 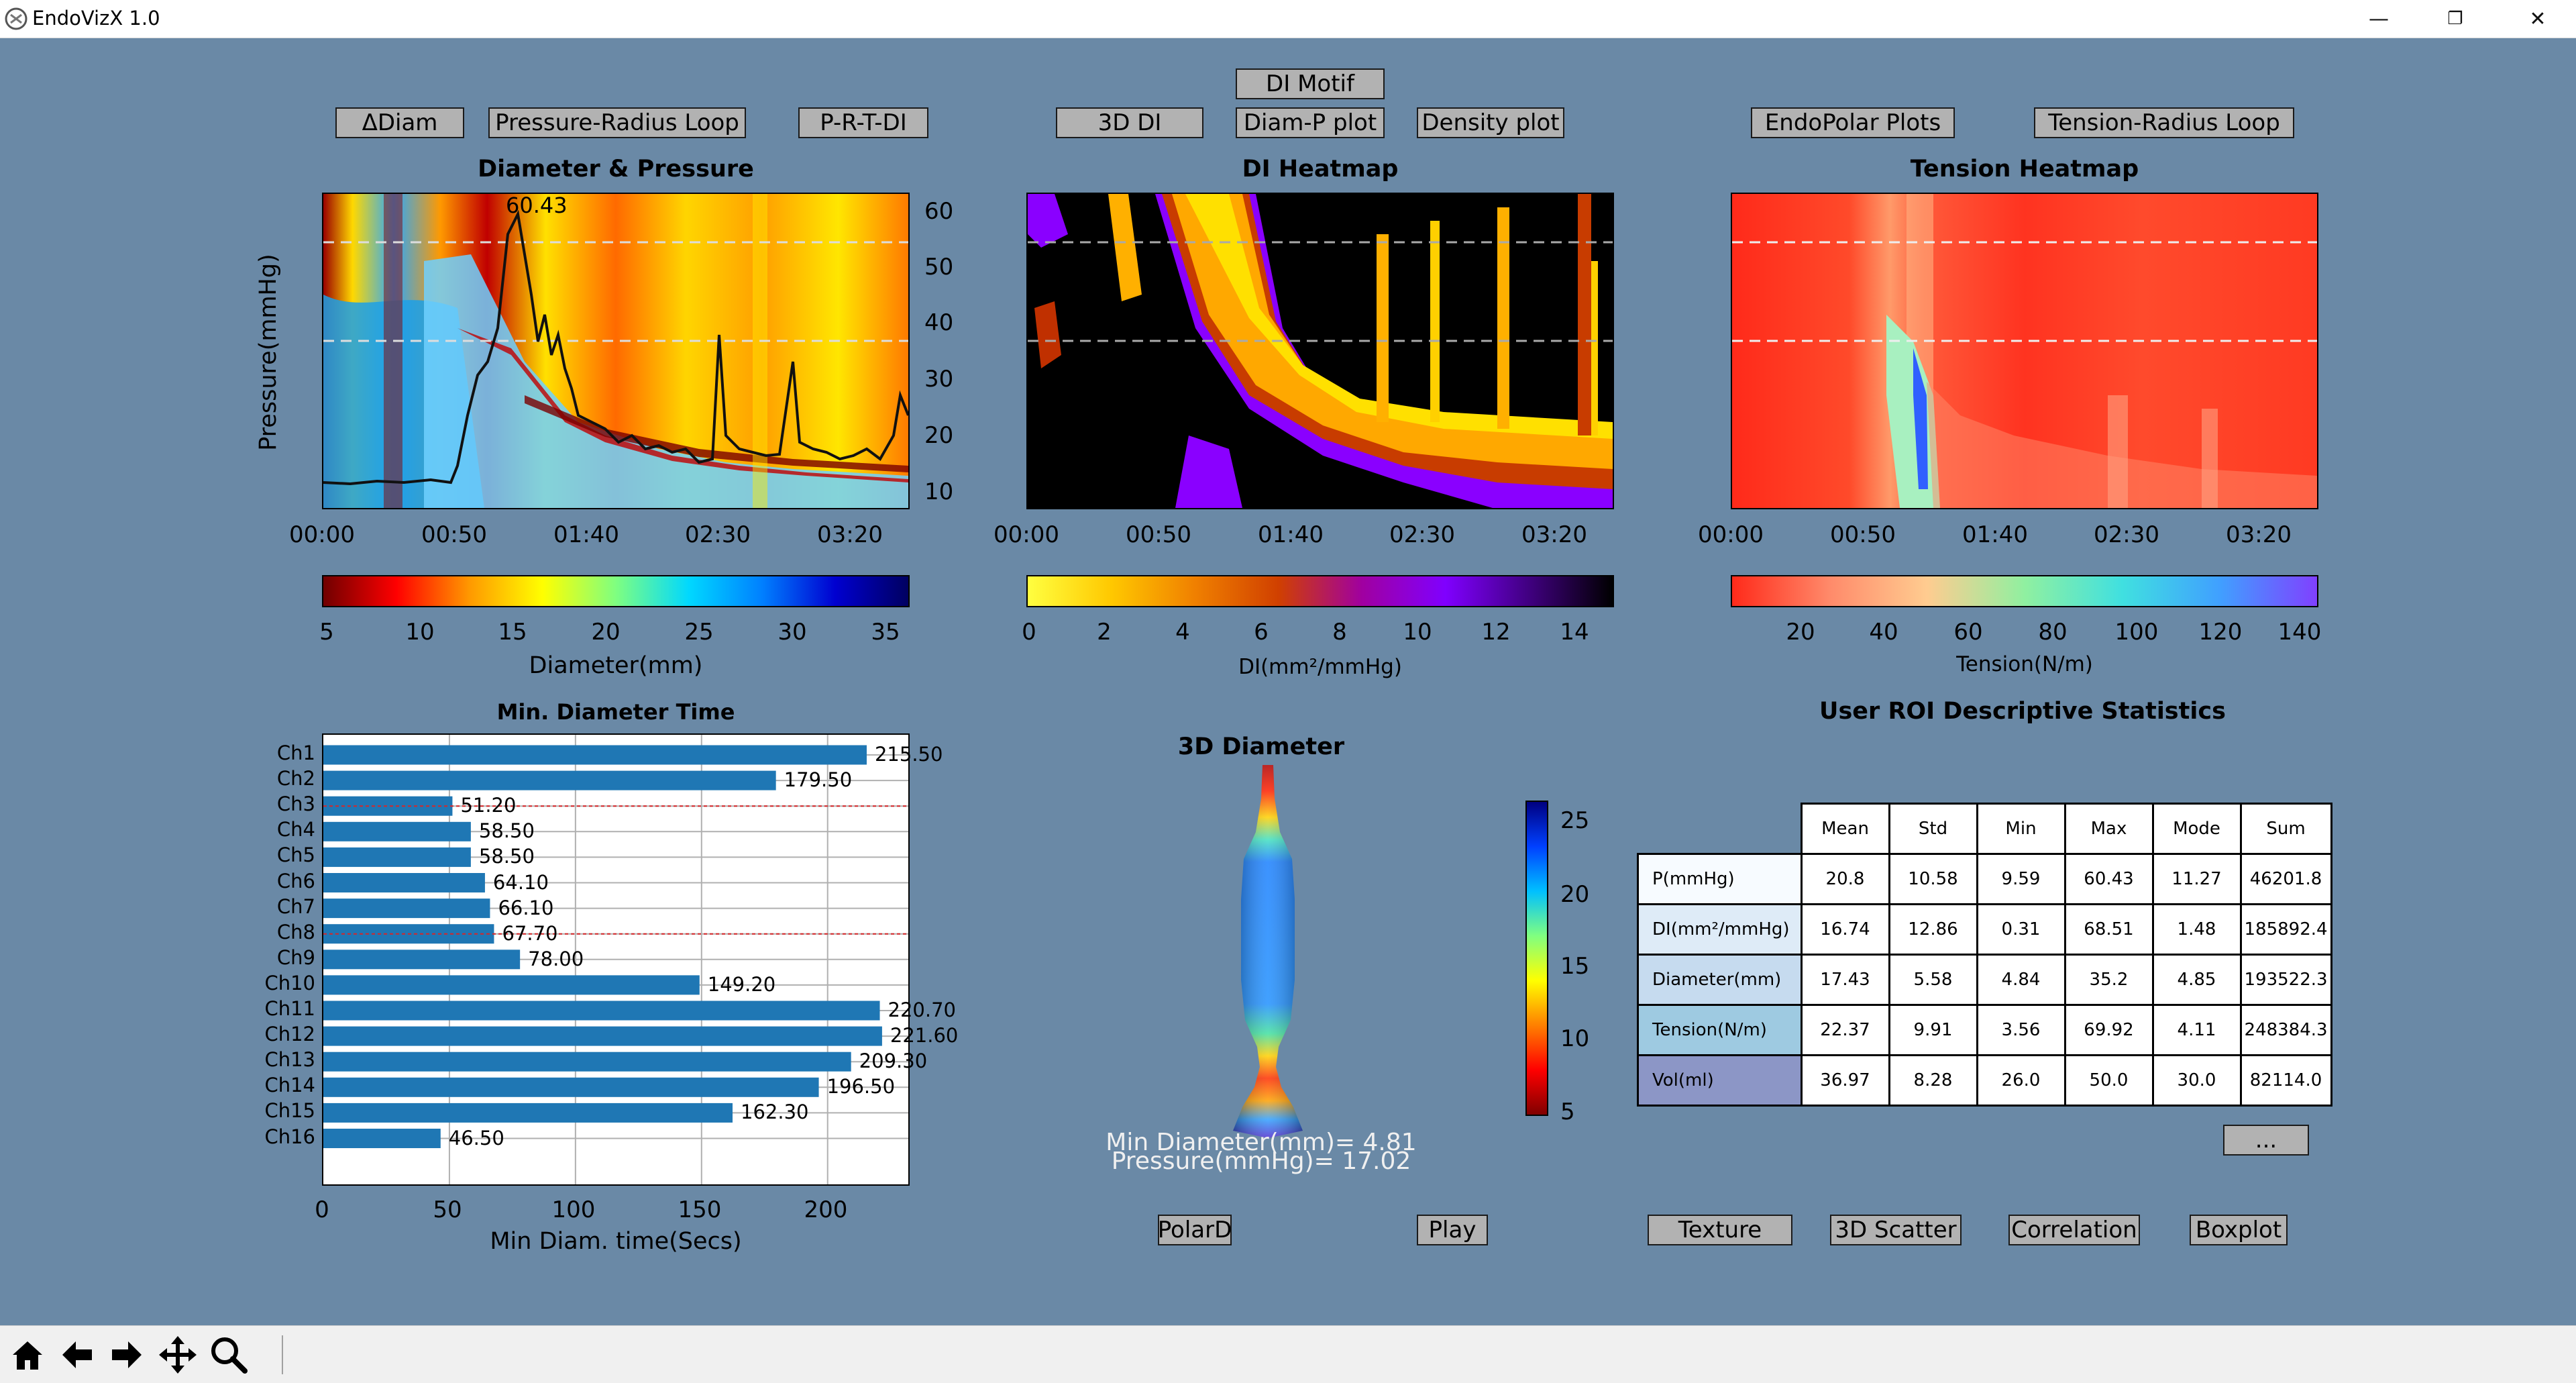 What do you see at coordinates (616, 351) in the screenshot?
I see `diameter-pressure-plot: 60.43` at bounding box center [616, 351].